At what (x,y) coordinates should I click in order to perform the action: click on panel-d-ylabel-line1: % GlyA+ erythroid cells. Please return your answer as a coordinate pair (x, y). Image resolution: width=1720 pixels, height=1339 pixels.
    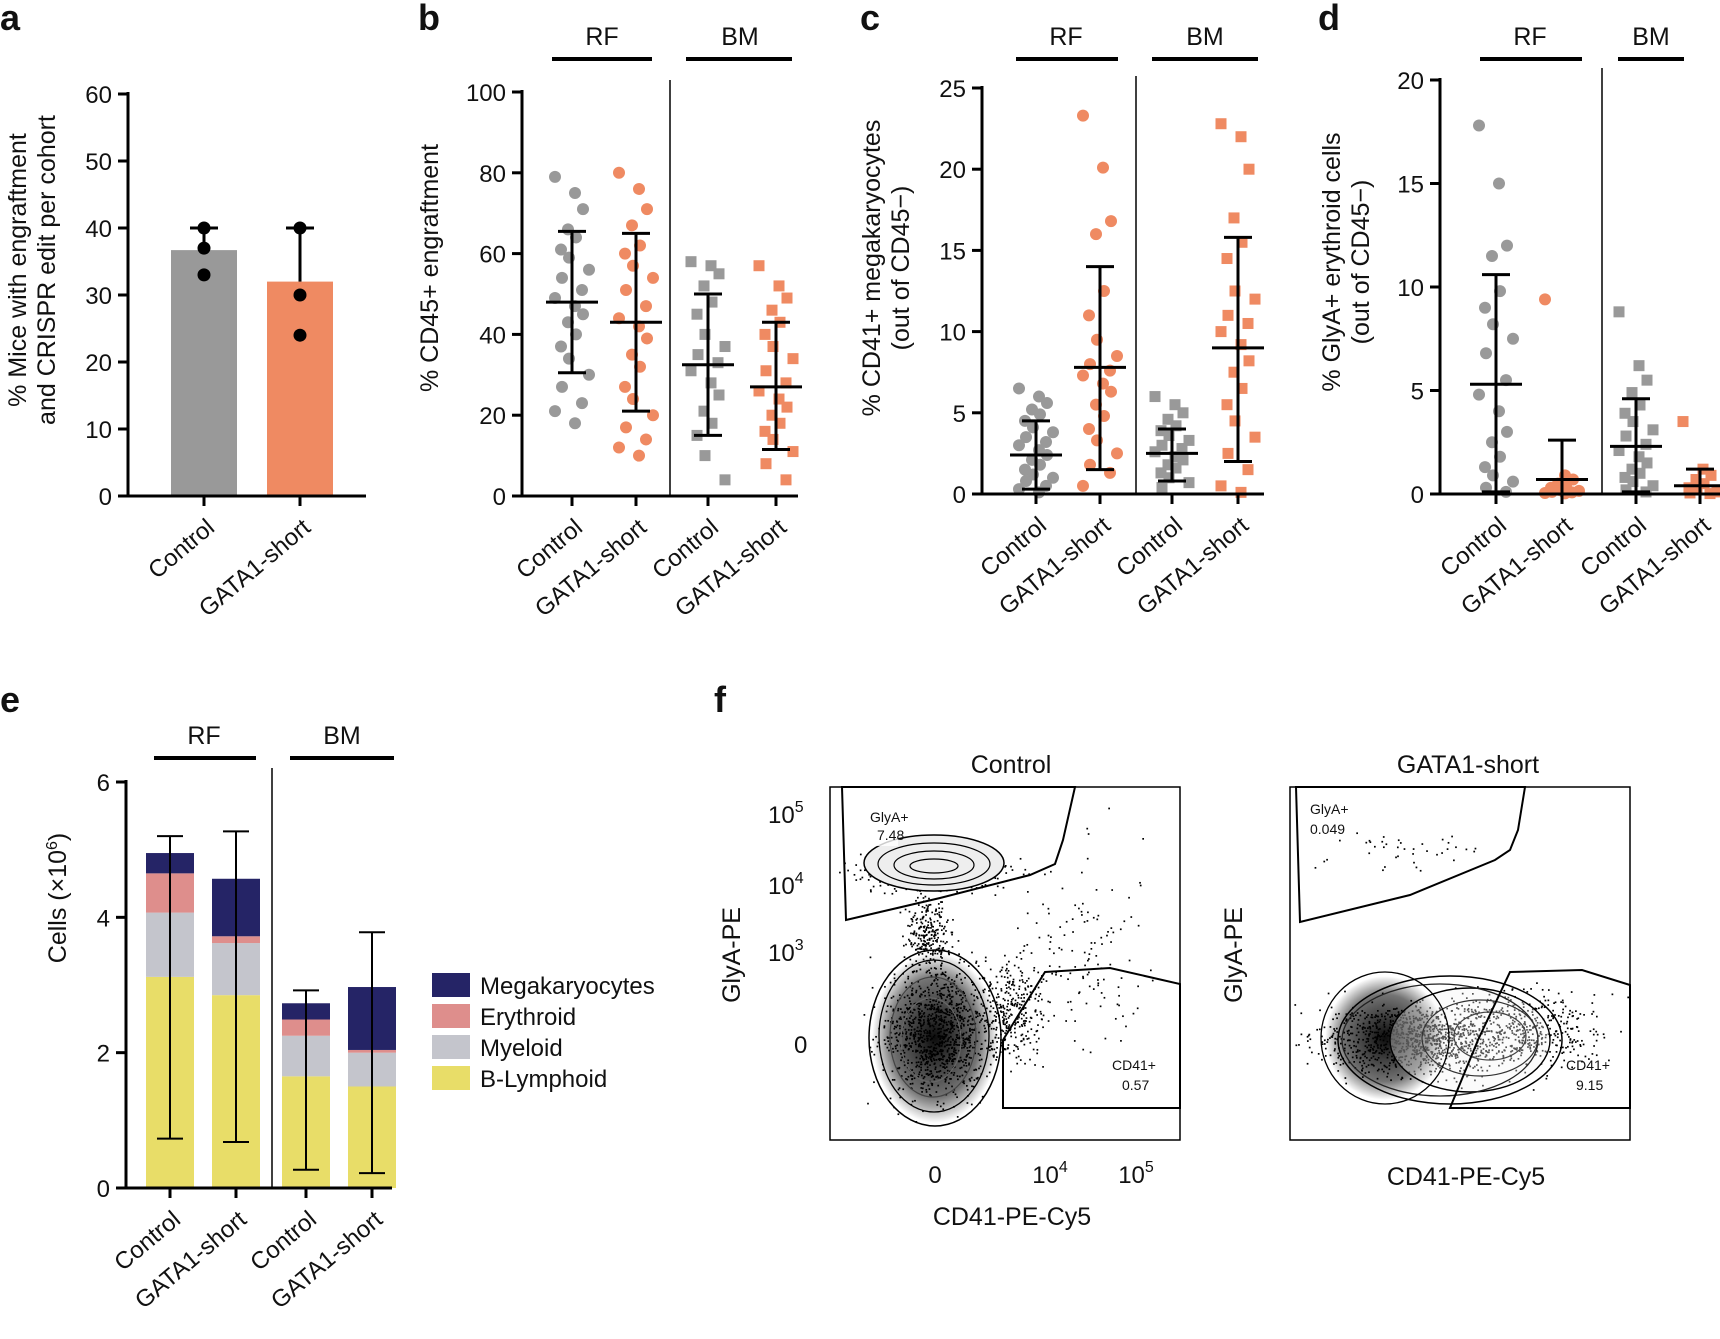
    Looking at the image, I should click on (1332, 261).